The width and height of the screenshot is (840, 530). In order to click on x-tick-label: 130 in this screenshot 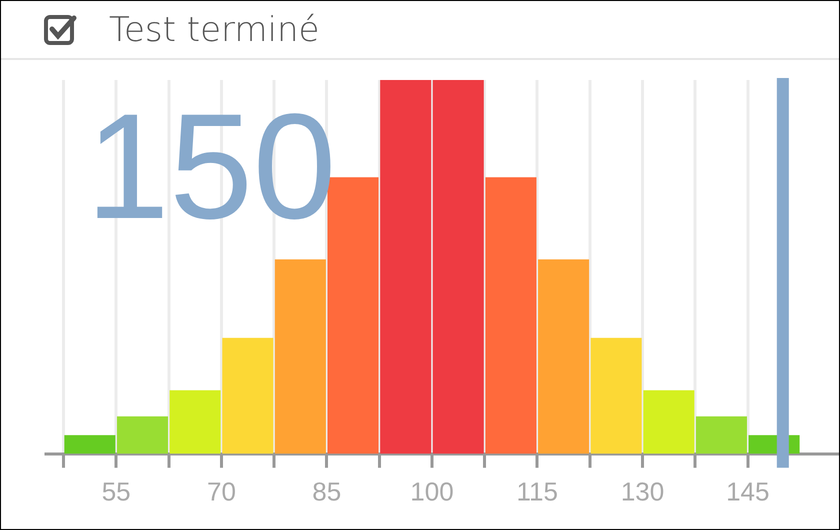, I will do `click(642, 491)`.